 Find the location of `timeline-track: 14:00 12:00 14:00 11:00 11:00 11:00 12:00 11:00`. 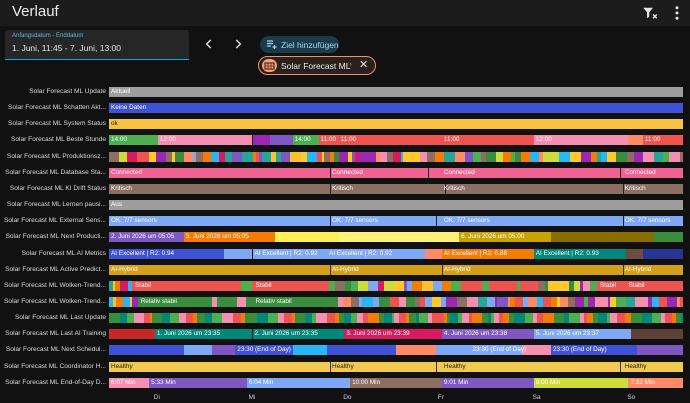

timeline-track: 14:00 12:00 14:00 11:00 11:00 11:00 12:00 11:00 is located at coordinates (396, 140).